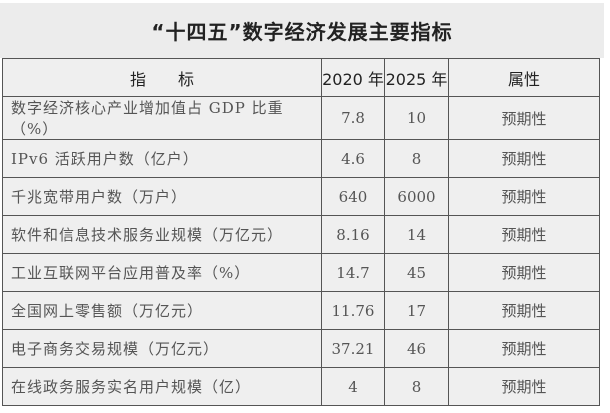  I want to click on indicator-name: 全国网上零售额（万亿元）, so click(162, 310).